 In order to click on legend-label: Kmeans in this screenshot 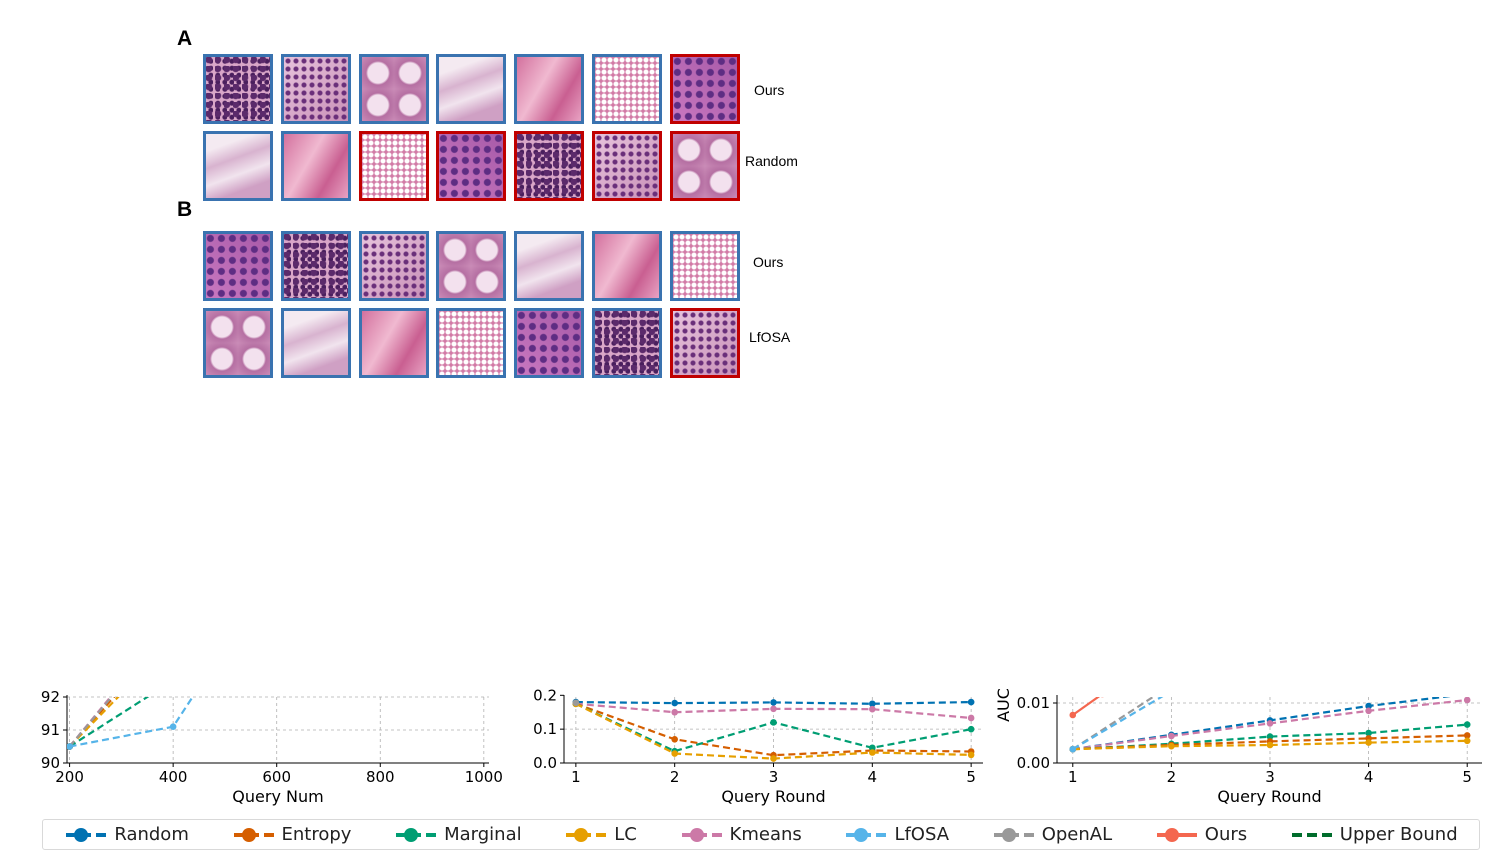, I will do `click(765, 834)`.